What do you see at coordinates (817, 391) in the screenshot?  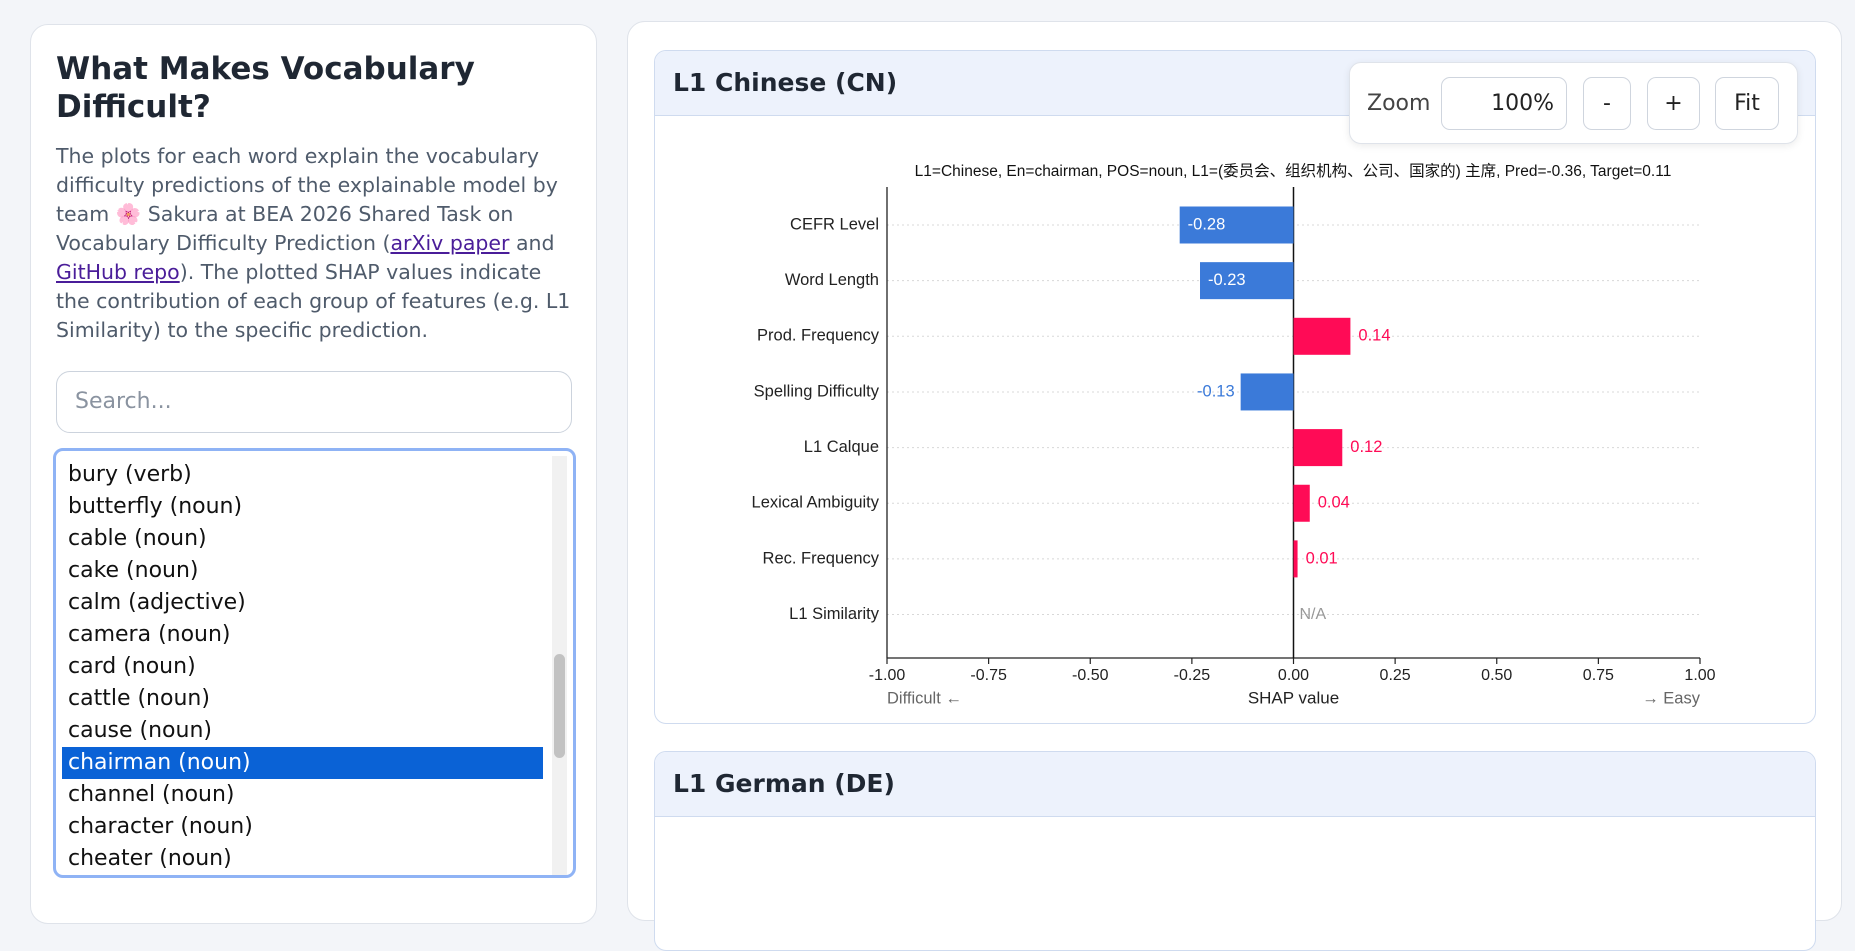 I see `y-tick-label: Spelling Difficulty` at bounding box center [817, 391].